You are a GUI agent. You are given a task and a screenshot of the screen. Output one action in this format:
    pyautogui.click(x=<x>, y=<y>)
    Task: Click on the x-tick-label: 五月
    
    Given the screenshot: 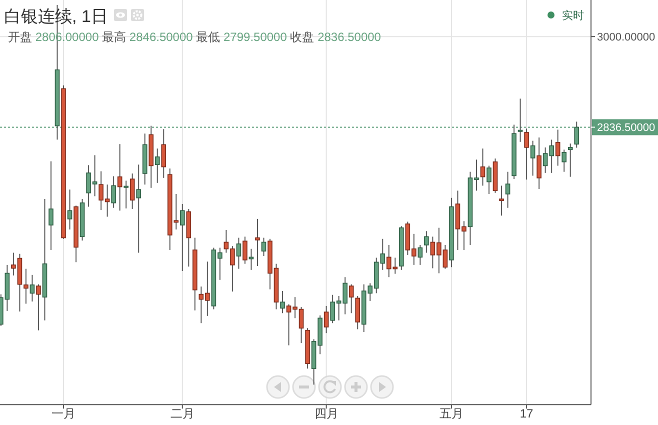 What is the action you would take?
    pyautogui.click(x=451, y=413)
    